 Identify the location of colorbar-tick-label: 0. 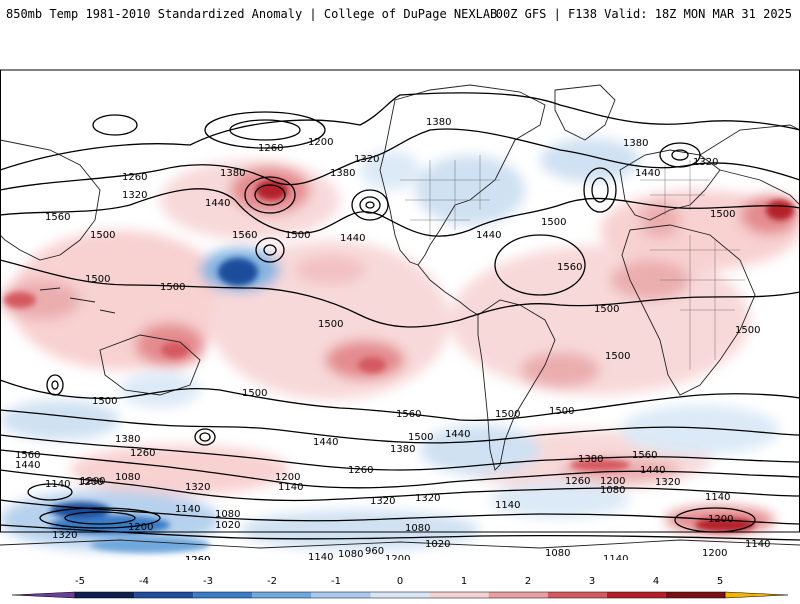
(400, 581).